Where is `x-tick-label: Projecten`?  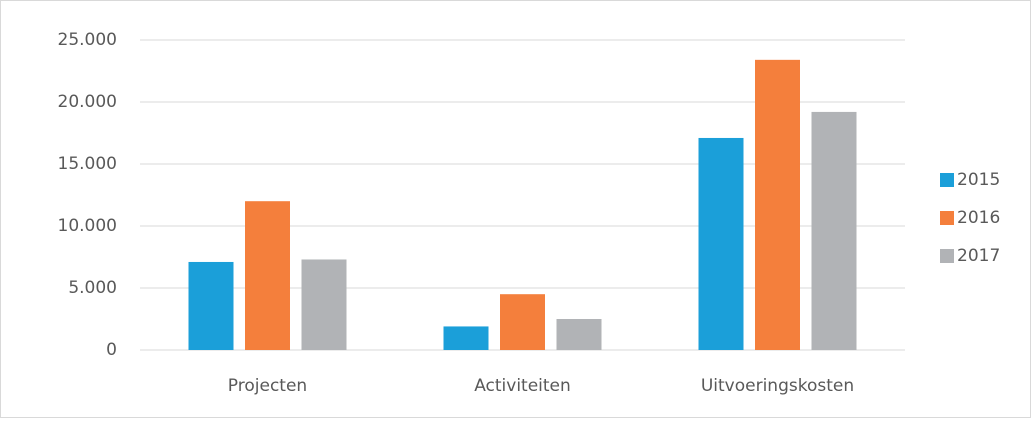
x-tick-label: Projecten is located at coordinates (267, 386).